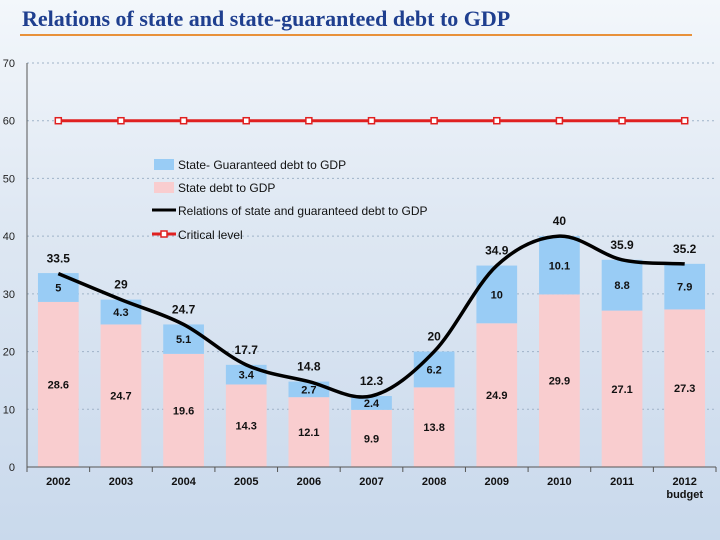 This screenshot has height=540, width=720. What do you see at coordinates (164, 187) in the screenshot?
I see `legend-swatch-state` at bounding box center [164, 187].